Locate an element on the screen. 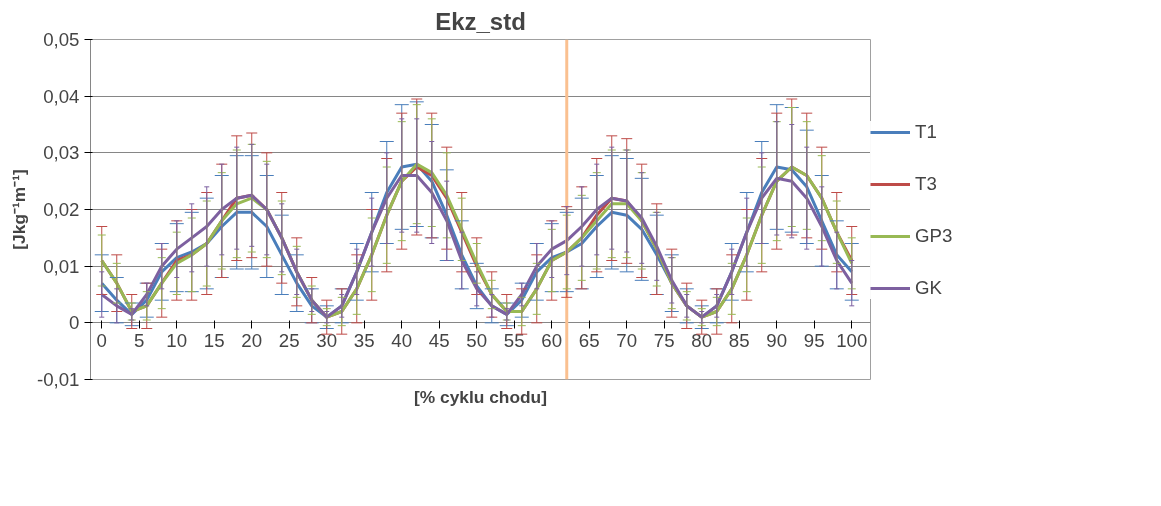 Image resolution: width=1161 pixels, height=506 pixels. x-tick-label: 15 is located at coordinates (214, 340).